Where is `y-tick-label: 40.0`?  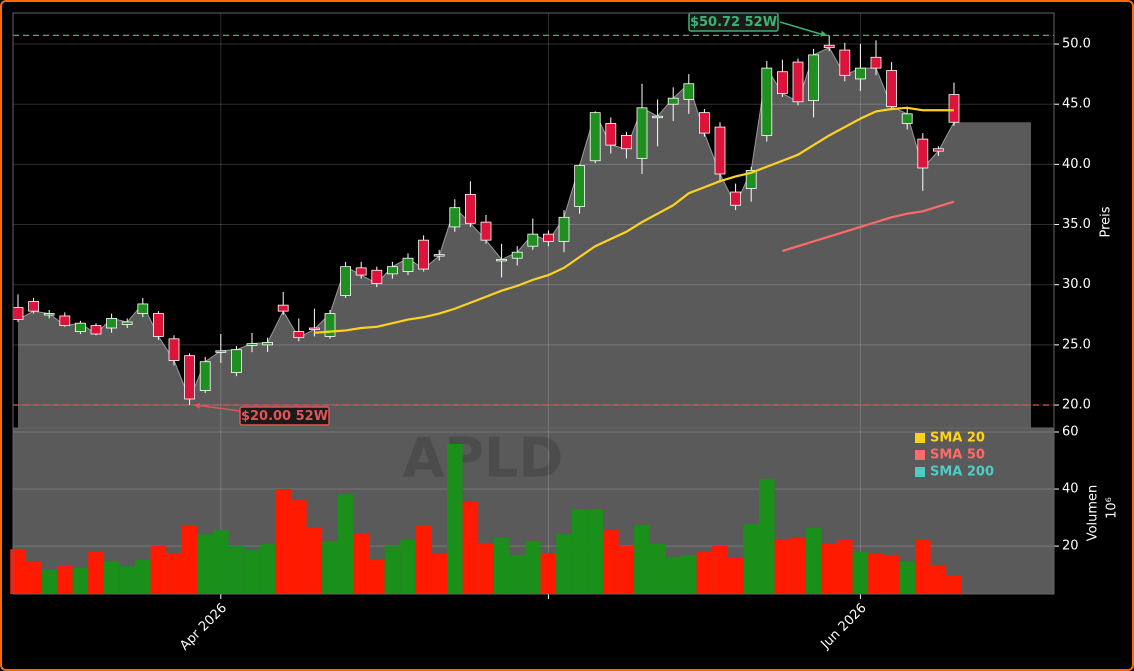
y-tick-label: 40.0 is located at coordinates (1076, 164).